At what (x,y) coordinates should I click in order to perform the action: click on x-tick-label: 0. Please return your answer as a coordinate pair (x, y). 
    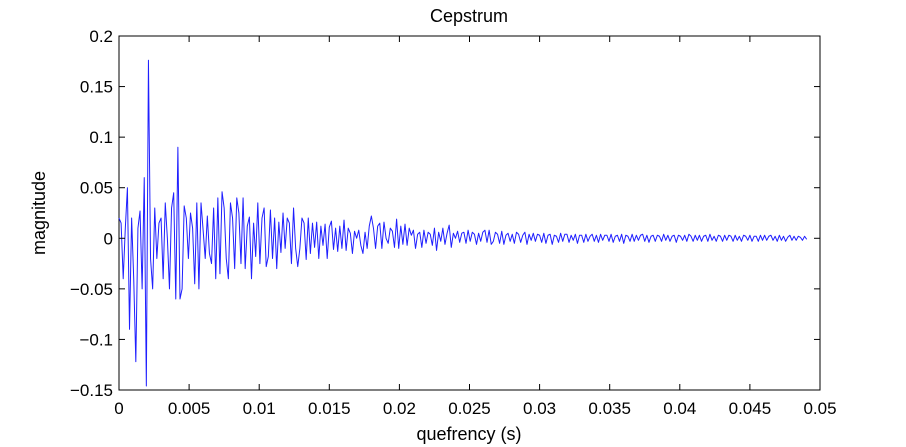
    Looking at the image, I should click on (118, 408).